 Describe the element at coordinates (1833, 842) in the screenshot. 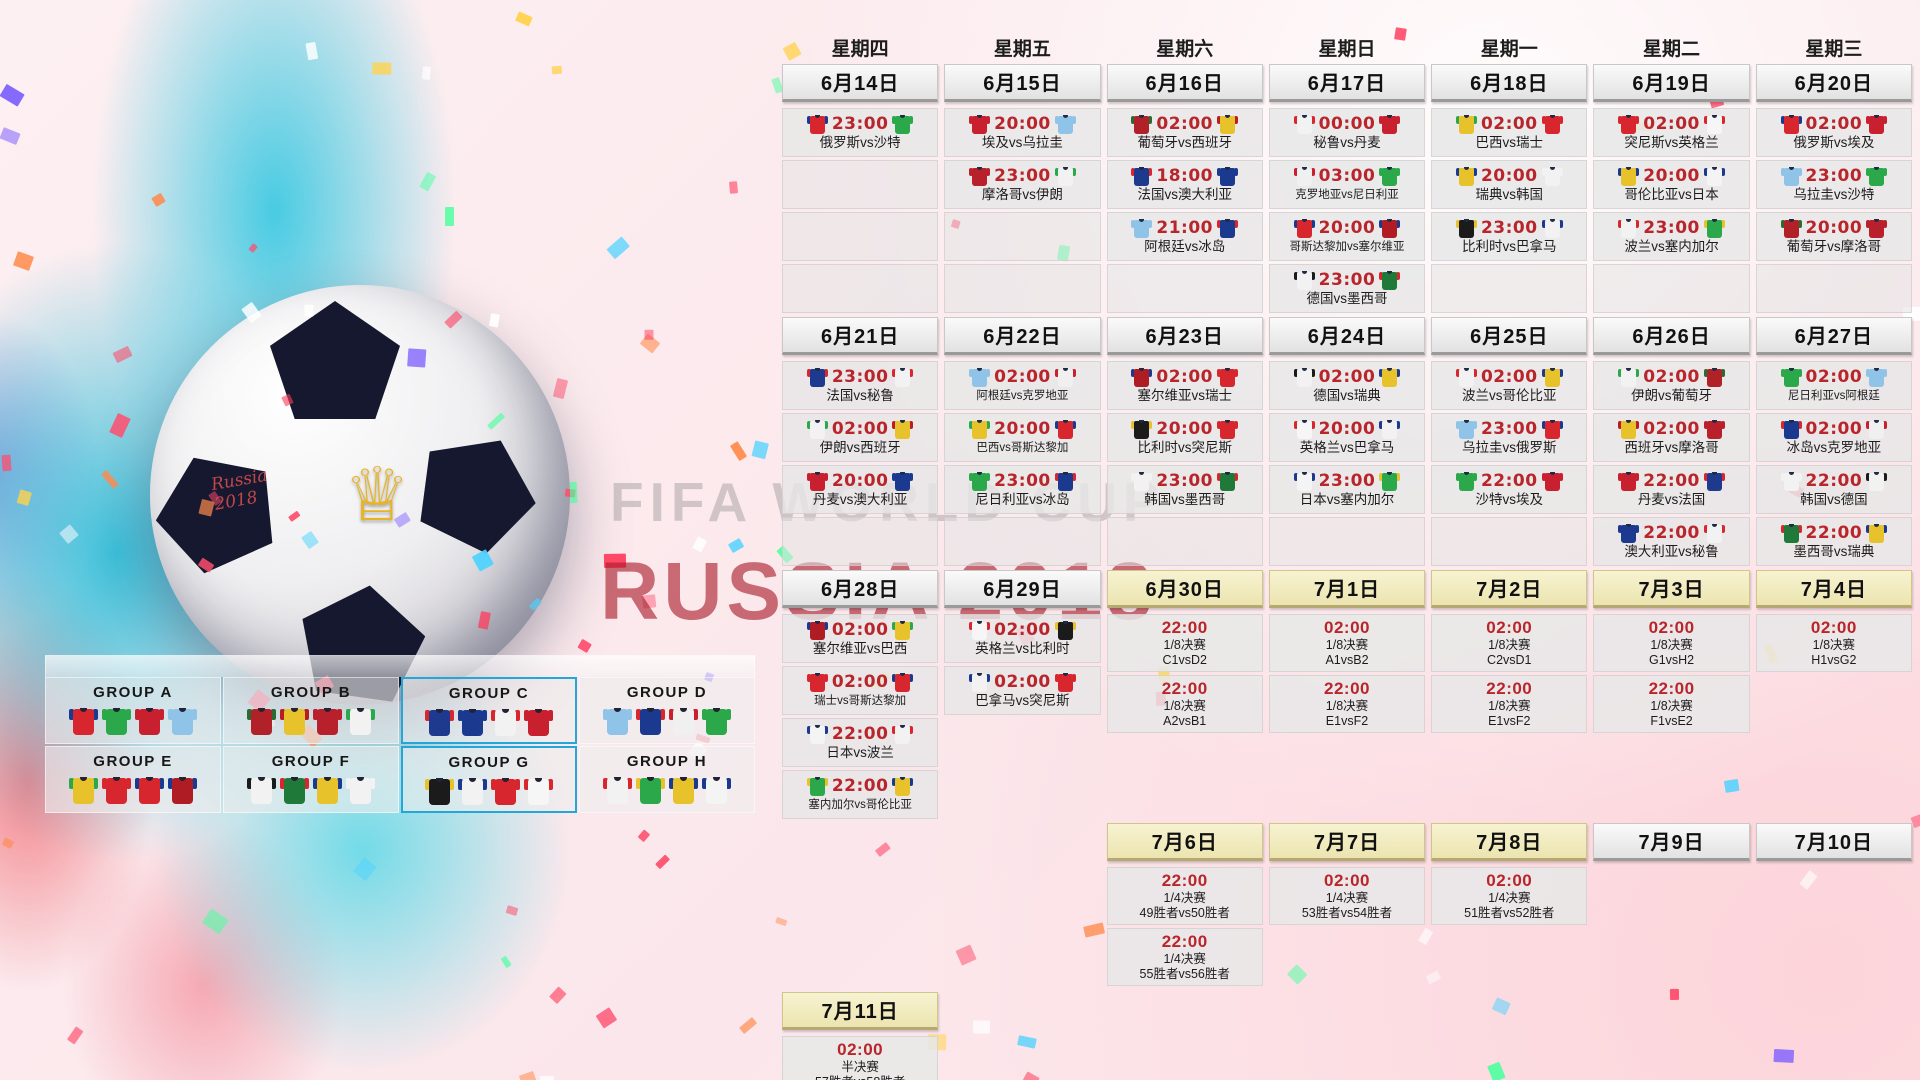

I see `date-header: 7月10日` at that location.